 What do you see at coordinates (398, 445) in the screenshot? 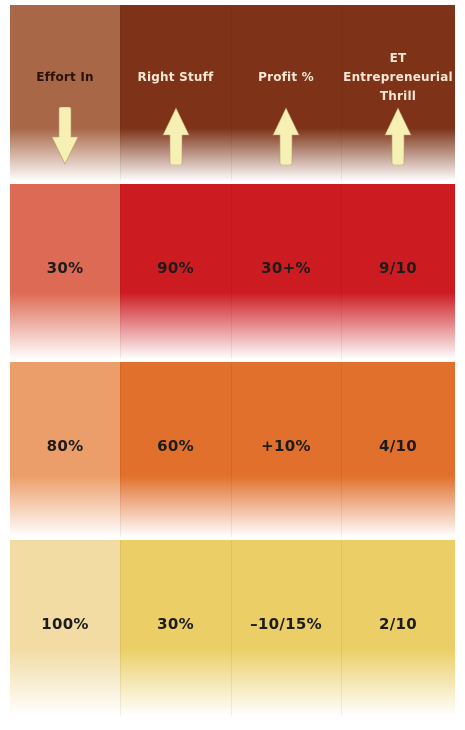
I see `cell-value: 4/10` at bounding box center [398, 445].